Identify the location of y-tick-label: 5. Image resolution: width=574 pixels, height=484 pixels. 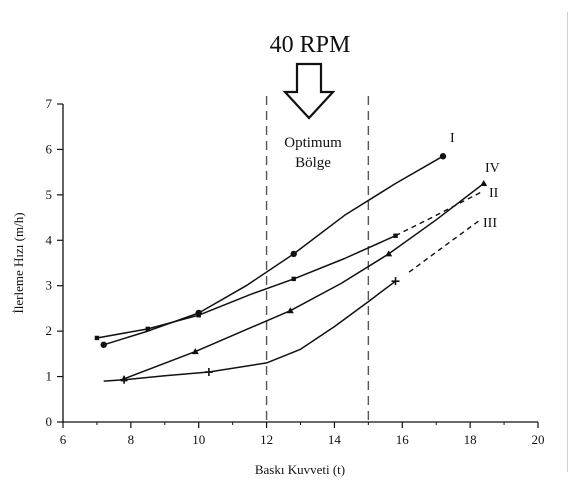
(49, 194).